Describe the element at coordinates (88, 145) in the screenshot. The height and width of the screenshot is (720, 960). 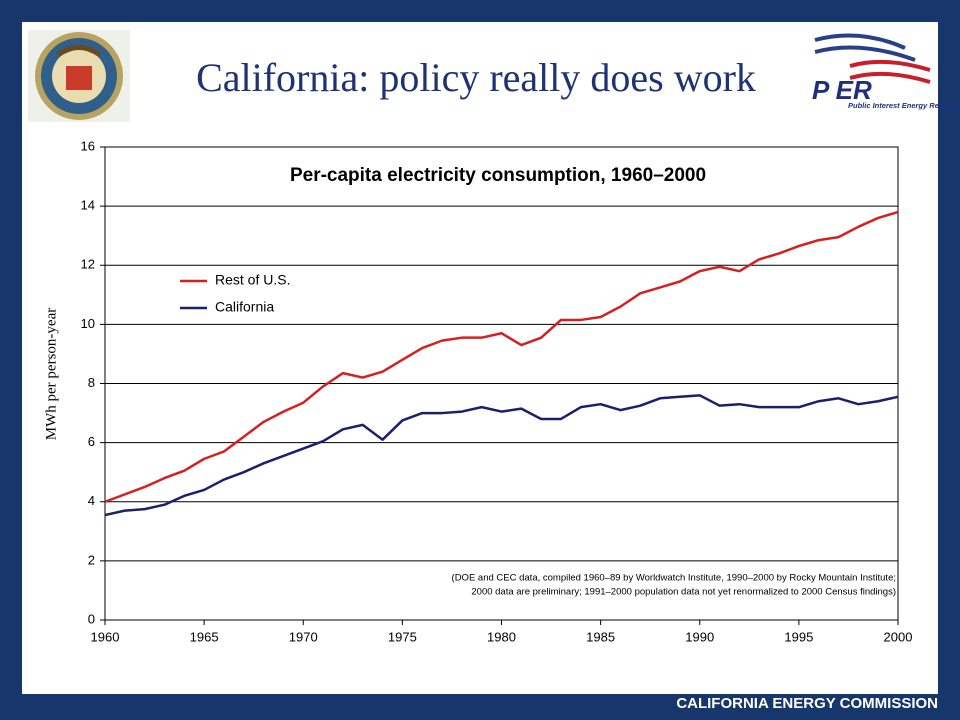
I see `y-tick-label: 16` at that location.